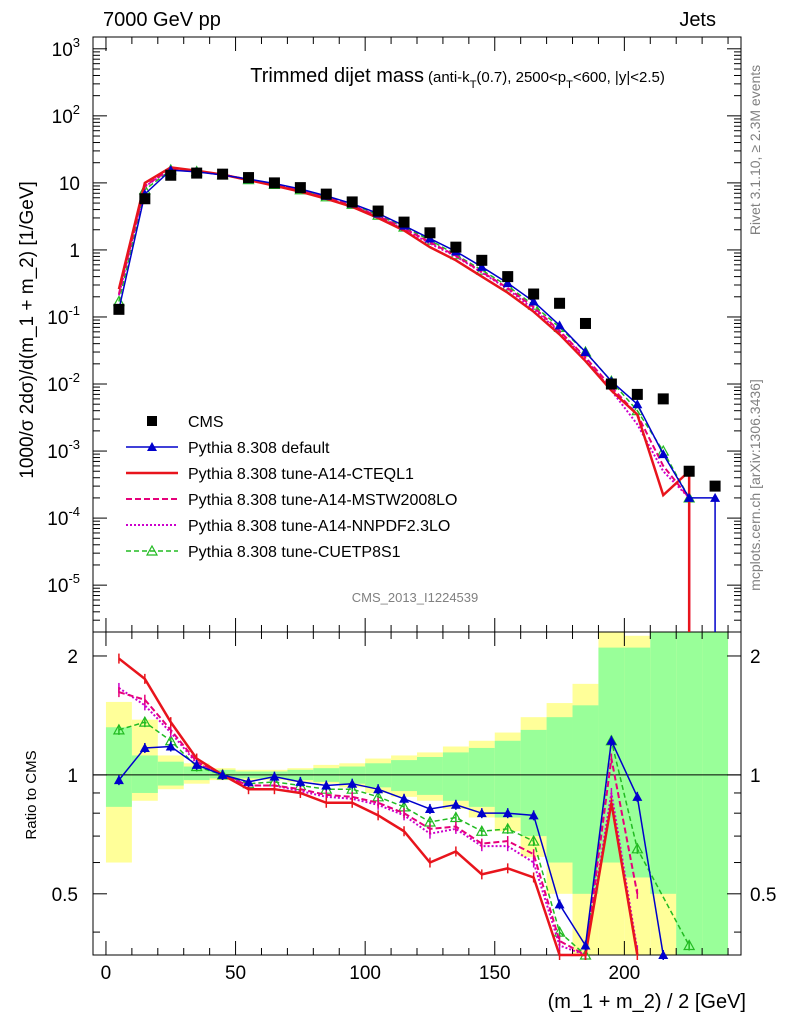 The image size is (786, 1024). Describe the element at coordinates (755, 485) in the screenshot. I see `mcplots-label: mcplots.cern.ch [arXiv:1306.3436]` at that location.